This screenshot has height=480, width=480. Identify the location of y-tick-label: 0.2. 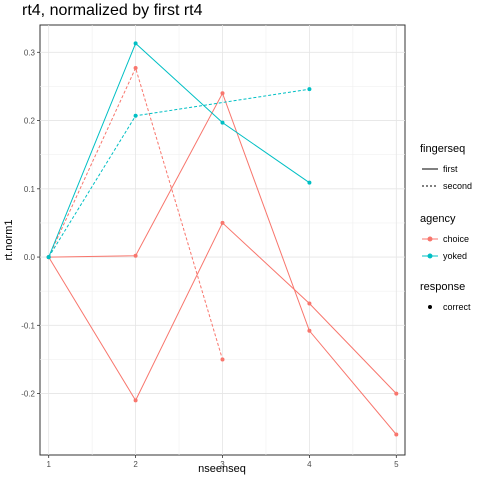
(30, 121).